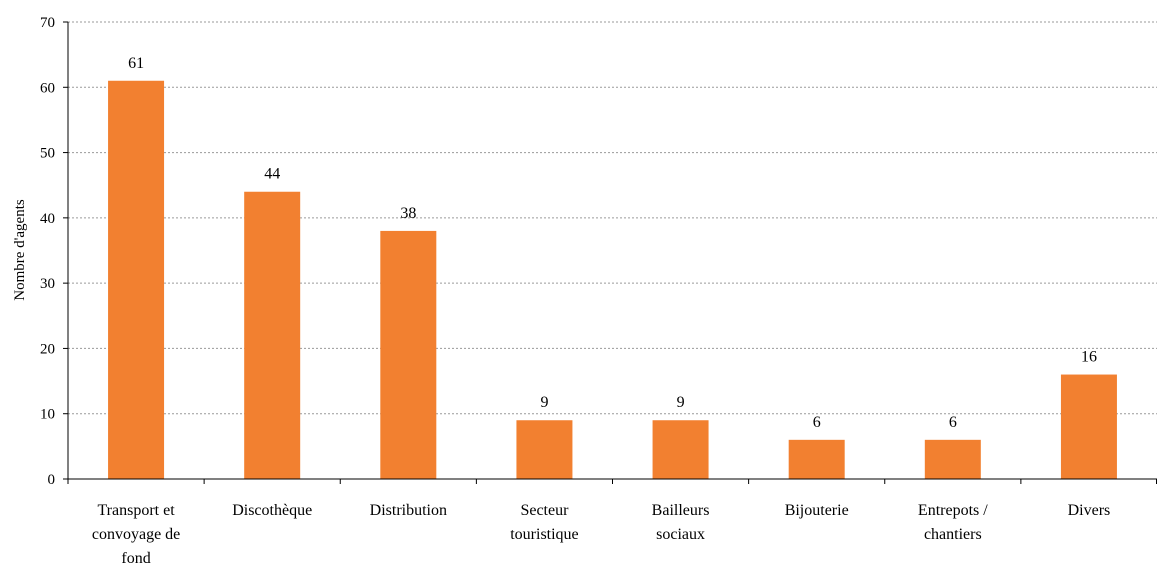  What do you see at coordinates (953, 534) in the screenshot?
I see `x-tick-label: chantiers` at bounding box center [953, 534].